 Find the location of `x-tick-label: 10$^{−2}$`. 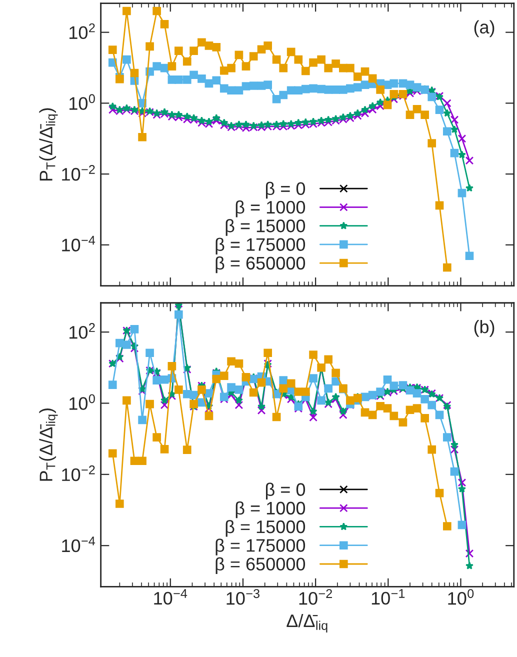

x-tick-label: 10$^{−2}$ is located at coordinates (315, 597).